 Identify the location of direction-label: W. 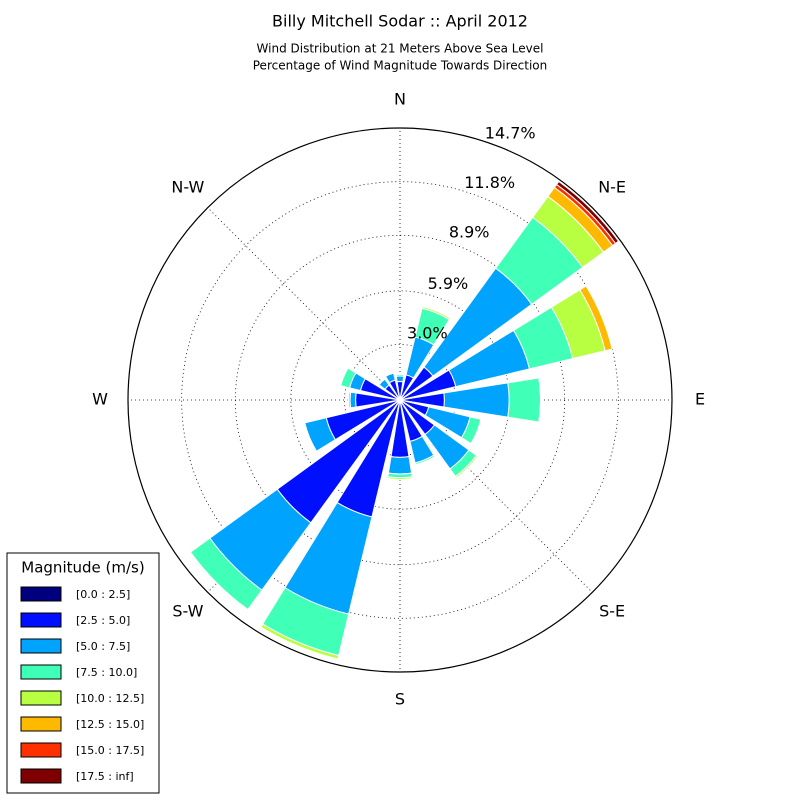
(100, 399).